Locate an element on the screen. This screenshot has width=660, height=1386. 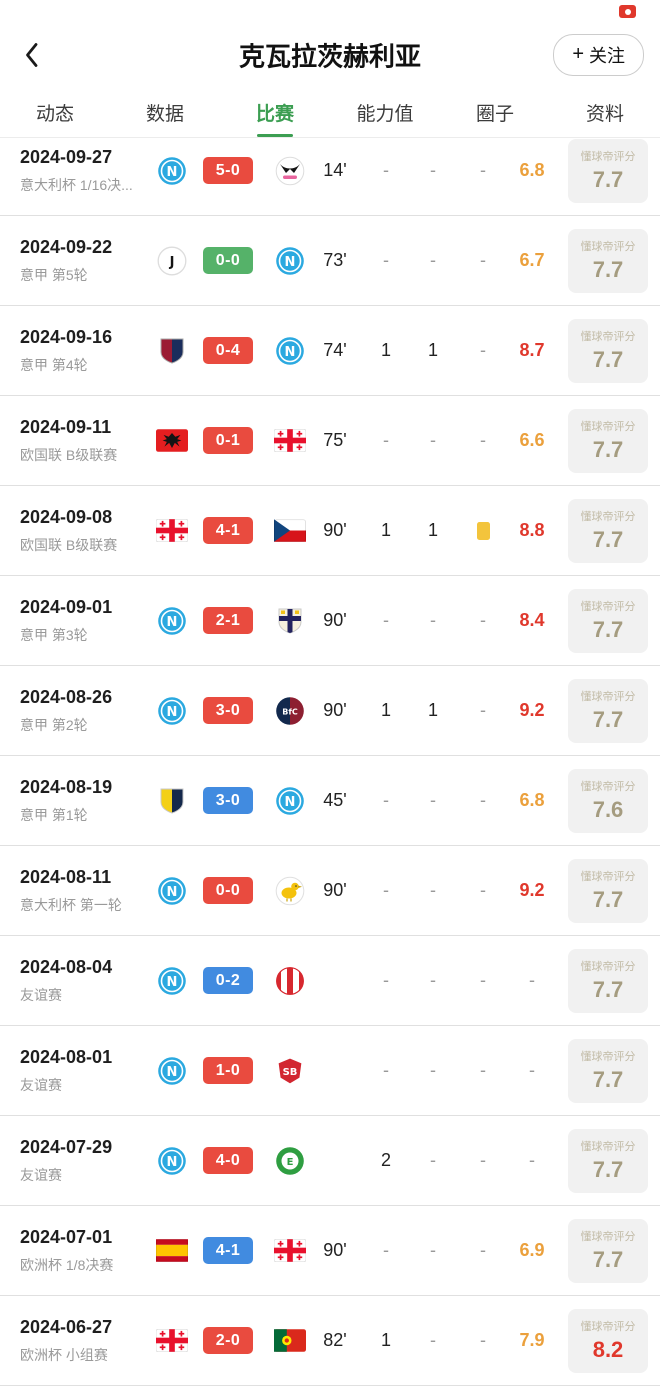
assists-stat: 1 is located at coordinates (432, 530).